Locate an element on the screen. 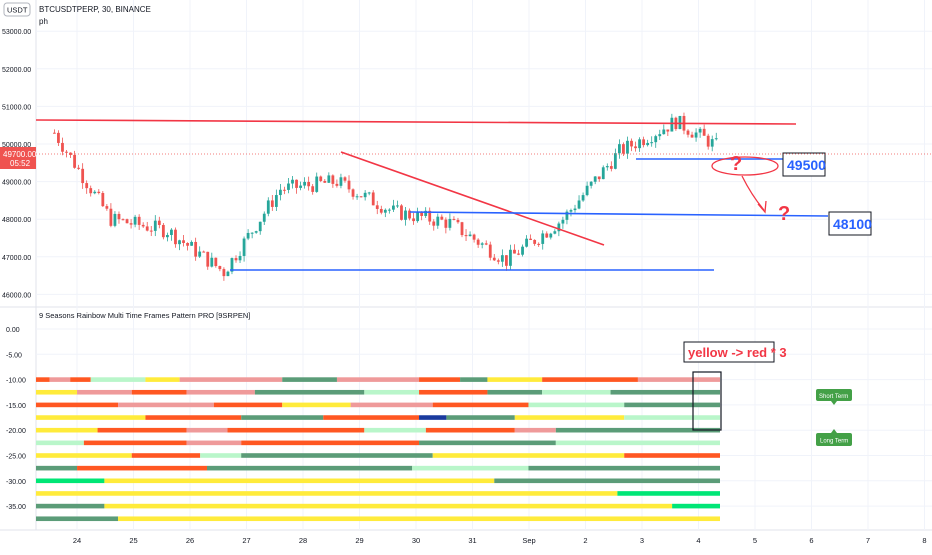 The width and height of the screenshot is (932, 555). short-term-label is located at coordinates (834, 395).